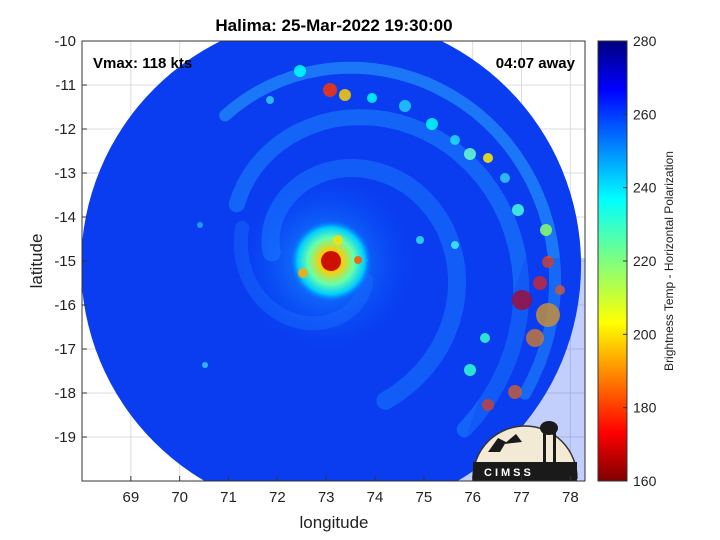 The image size is (720, 540). Describe the element at coordinates (36, 261) in the screenshot. I see `y-axis-label: latitude` at that location.